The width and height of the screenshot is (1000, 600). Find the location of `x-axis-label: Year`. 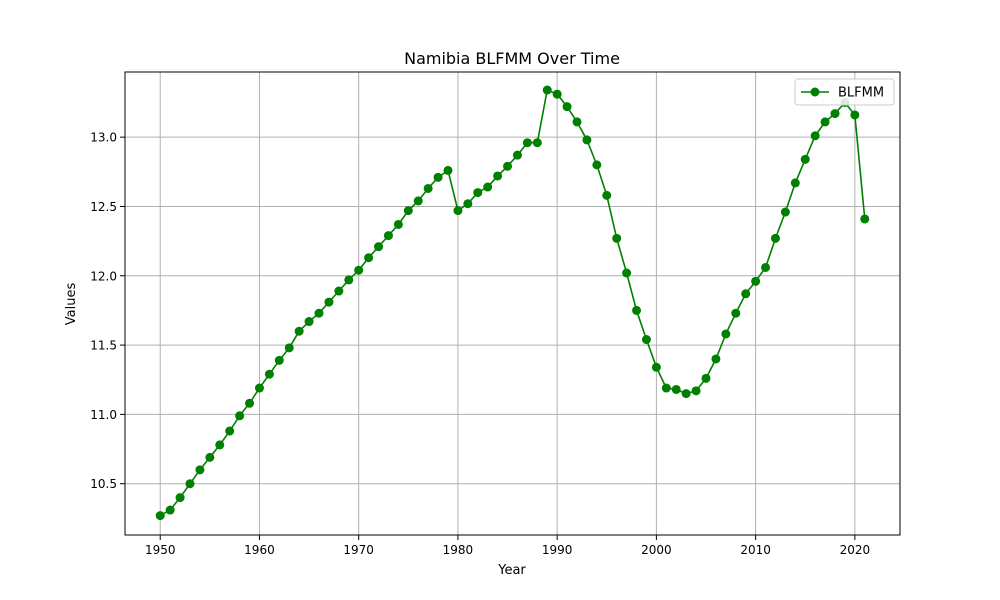

x-axis-label: Year is located at coordinates (511, 570).